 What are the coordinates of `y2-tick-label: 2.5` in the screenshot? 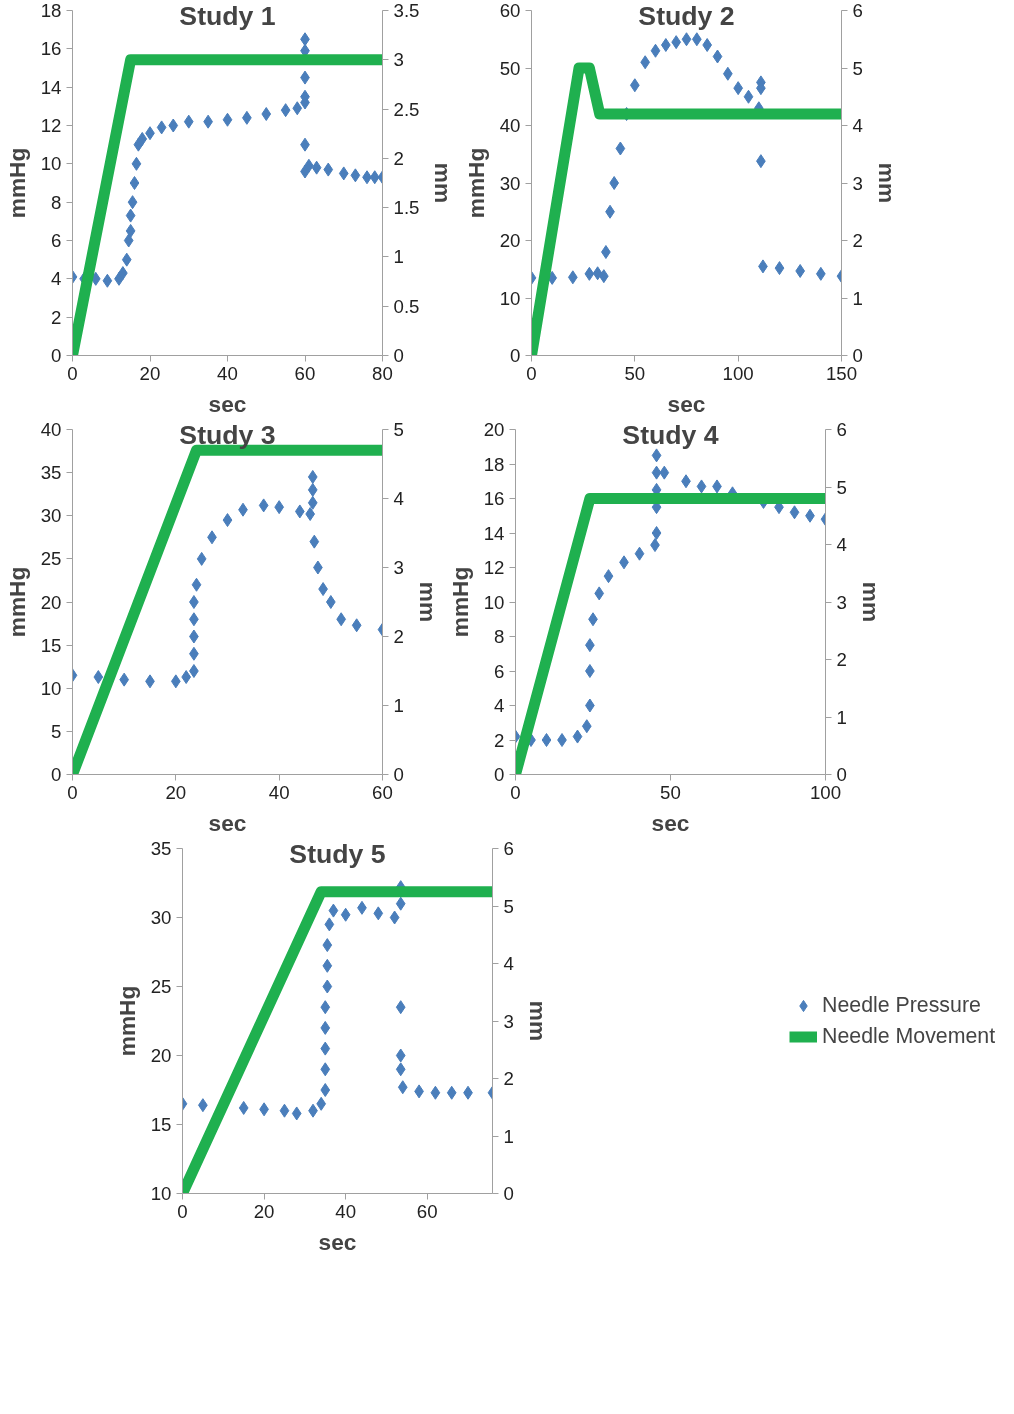 It's located at (406, 109).